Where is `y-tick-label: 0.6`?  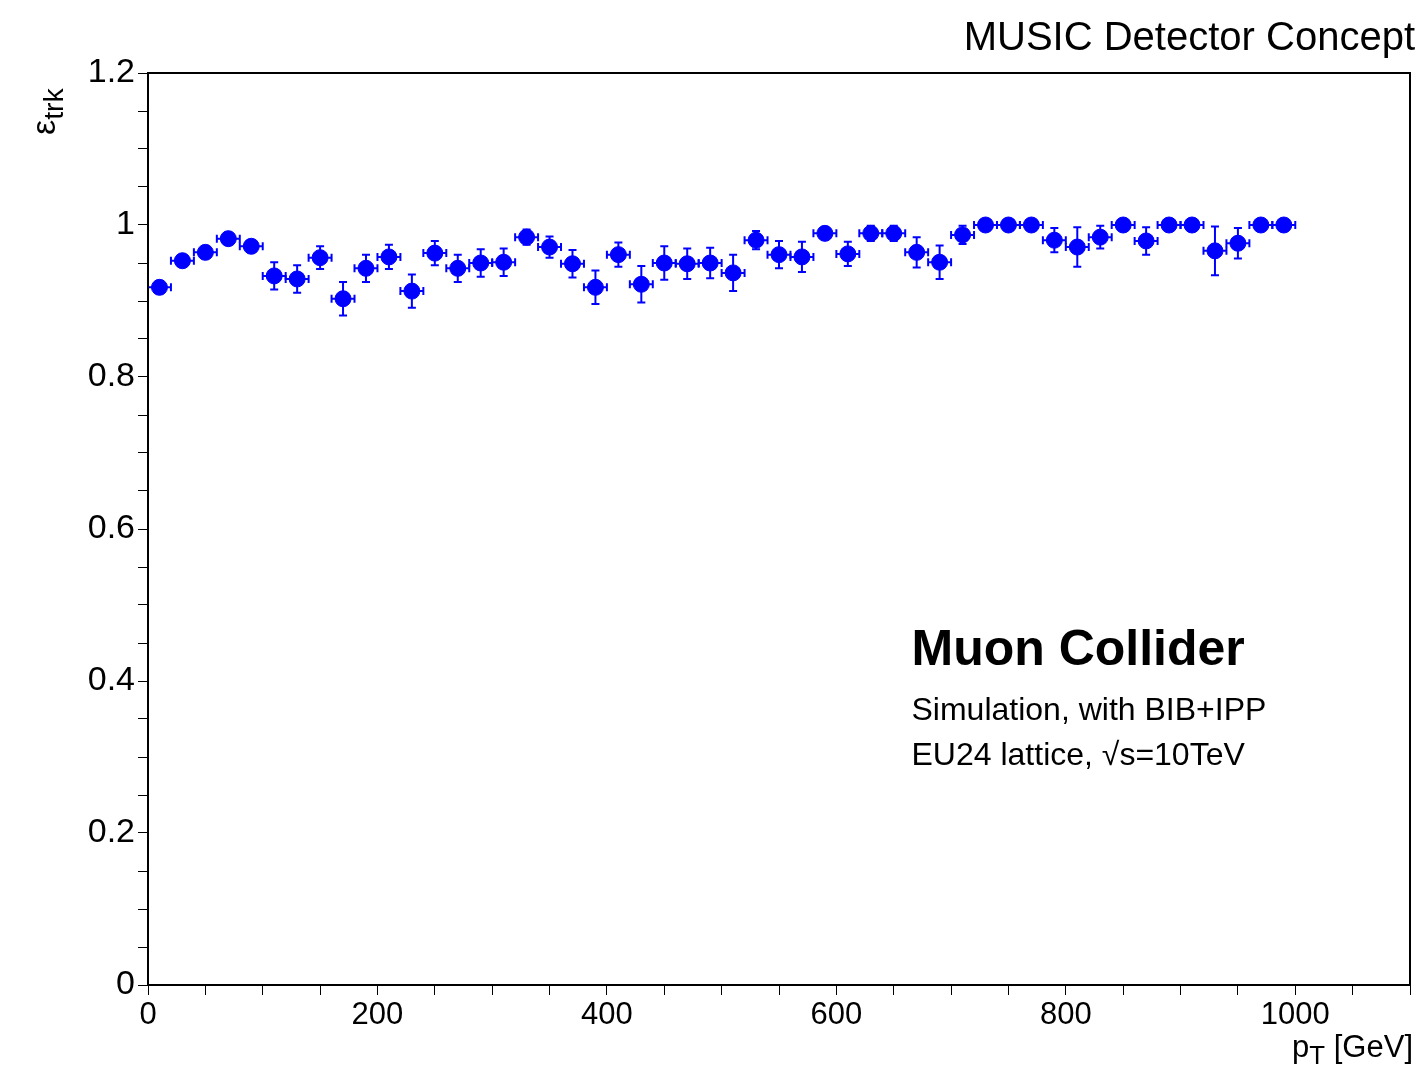
y-tick-label: 0.6 is located at coordinates (111, 526).